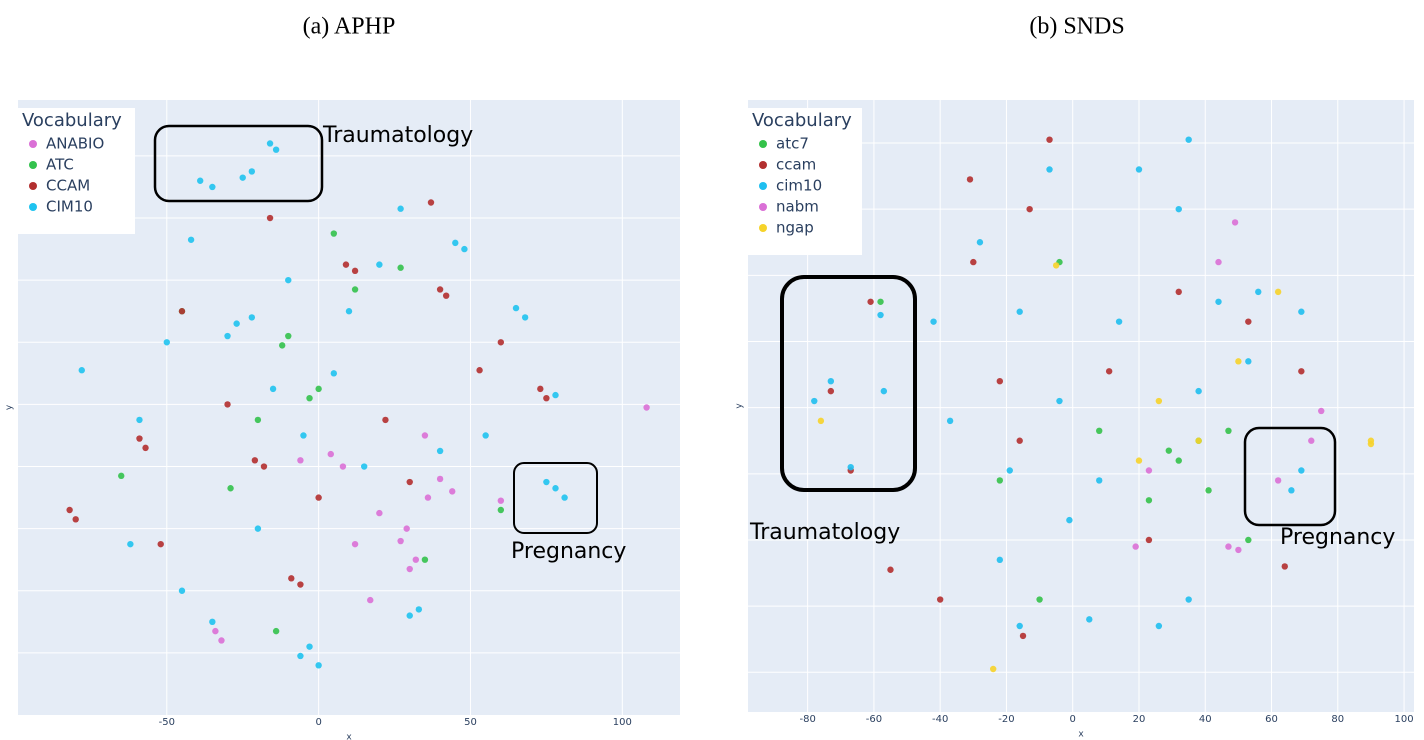 The image size is (1424, 740). What do you see at coordinates (805, 181) in the screenshot?
I see `legend-box` at bounding box center [805, 181].